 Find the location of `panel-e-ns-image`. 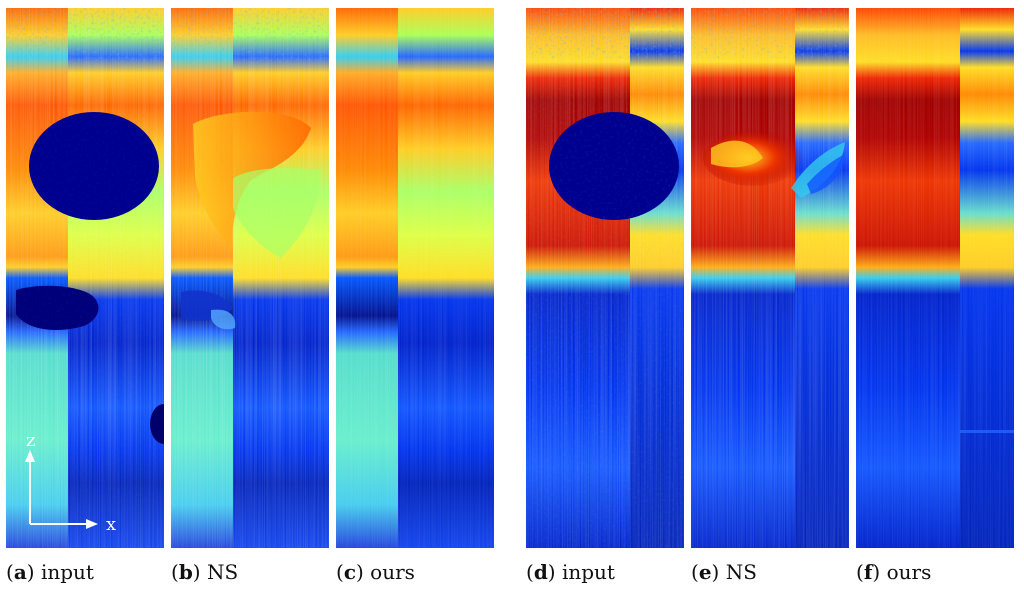

panel-e-ns-image is located at coordinates (770, 278).